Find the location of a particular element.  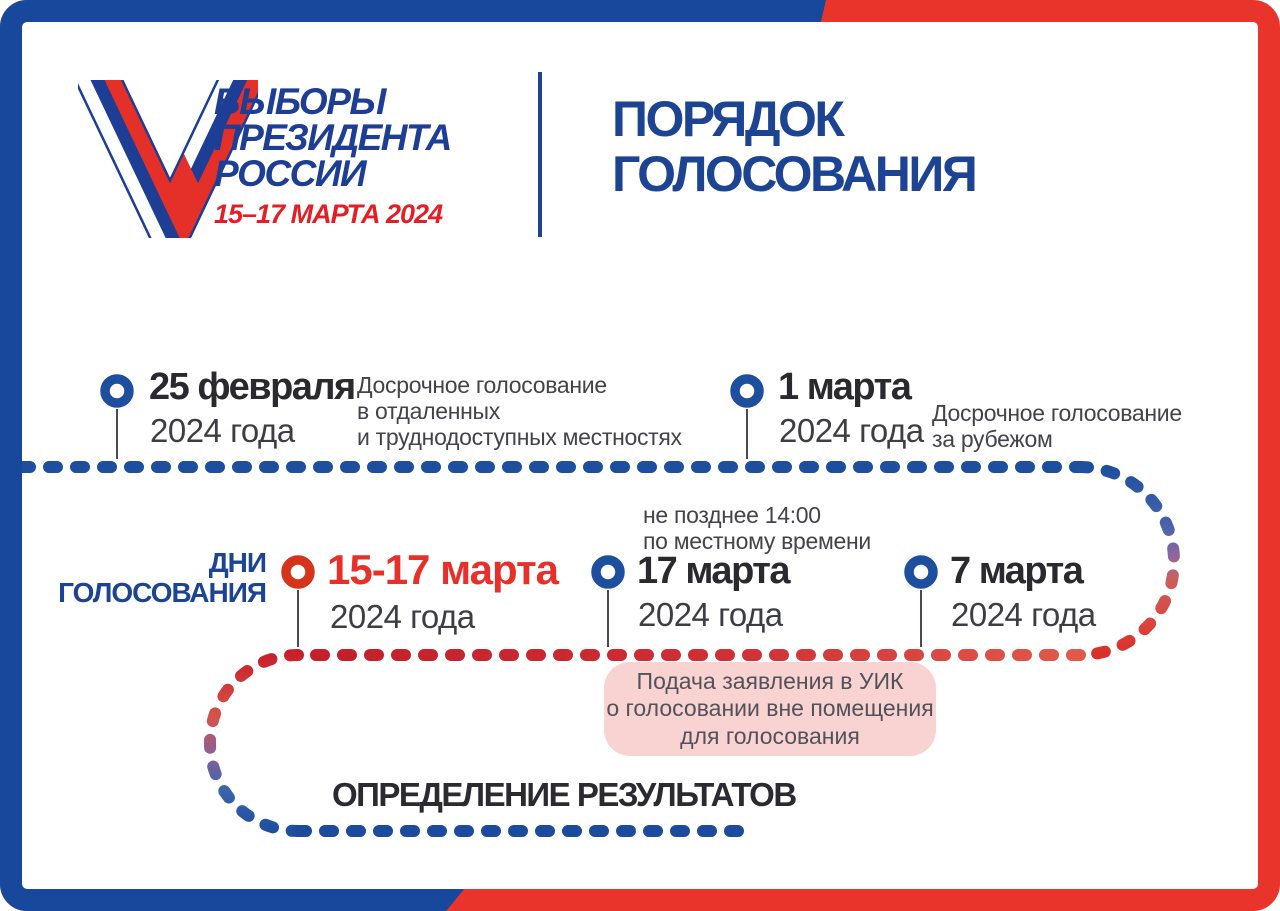

uik-note-line: для голосования is located at coordinates (770, 735).